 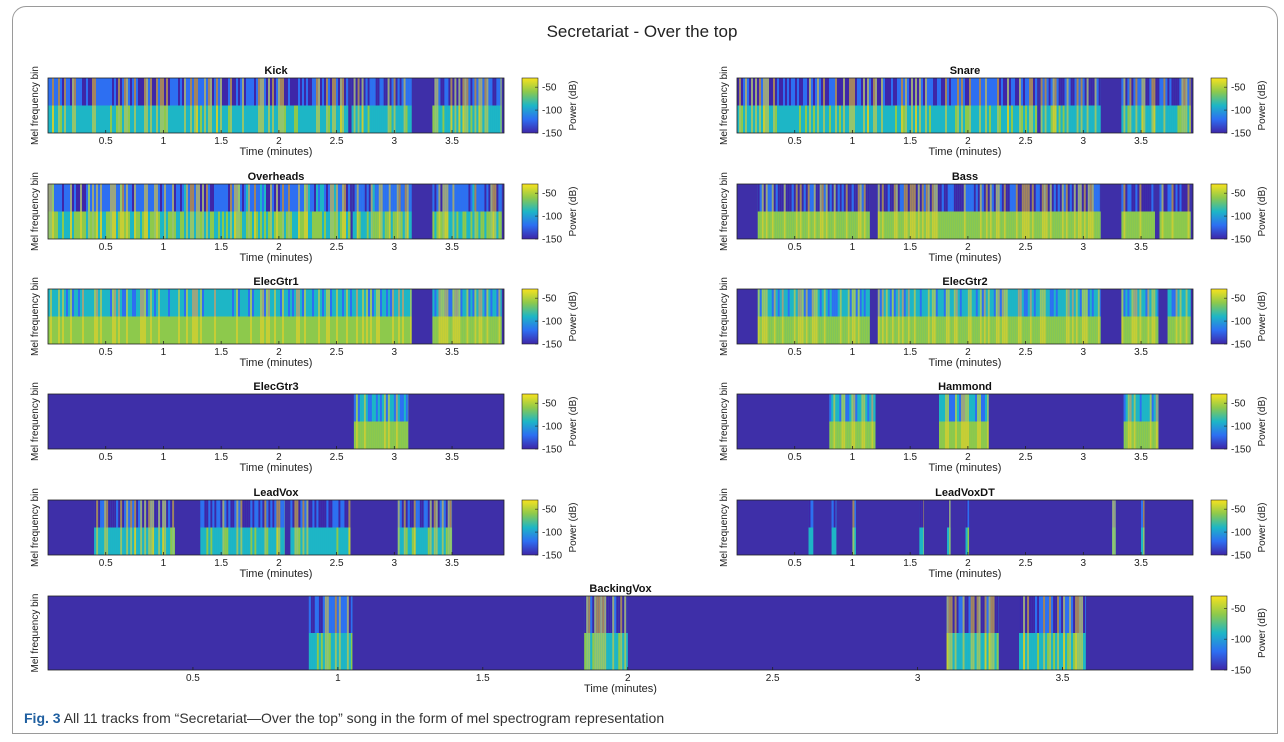 What do you see at coordinates (1084, 141) in the screenshot?
I see `x-tick-label: 3` at bounding box center [1084, 141].